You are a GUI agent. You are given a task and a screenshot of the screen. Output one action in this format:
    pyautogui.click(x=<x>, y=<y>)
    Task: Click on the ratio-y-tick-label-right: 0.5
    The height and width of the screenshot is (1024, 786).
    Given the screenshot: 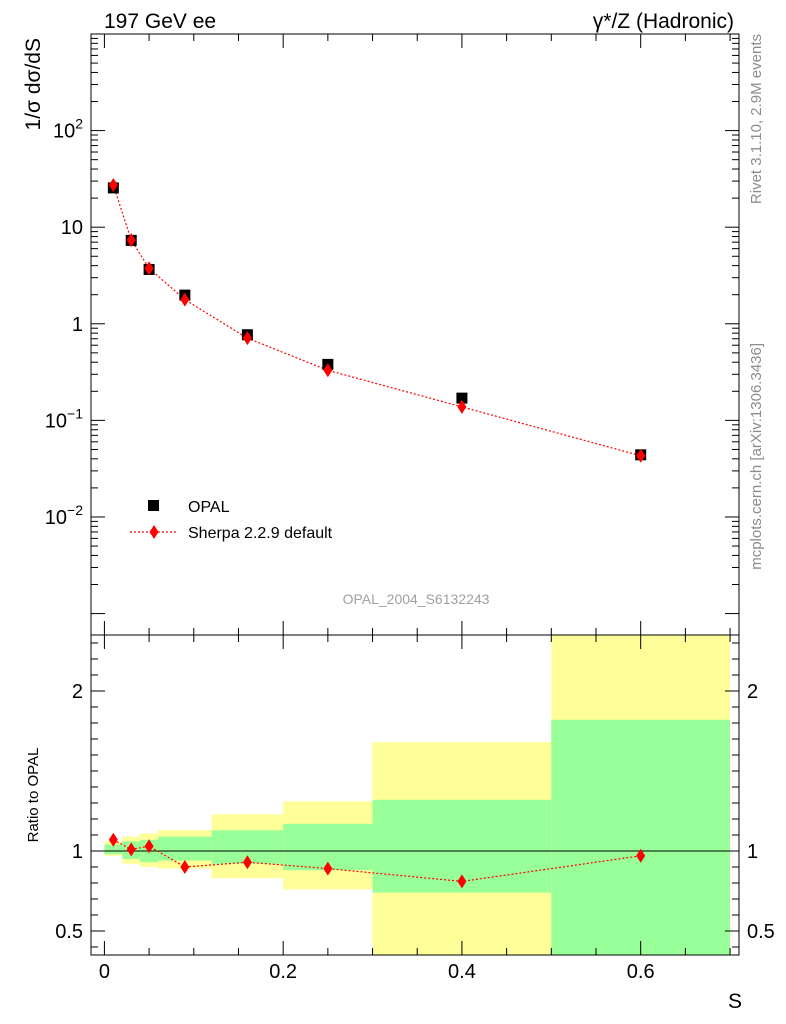 What is the action you would take?
    pyautogui.click(x=761, y=932)
    